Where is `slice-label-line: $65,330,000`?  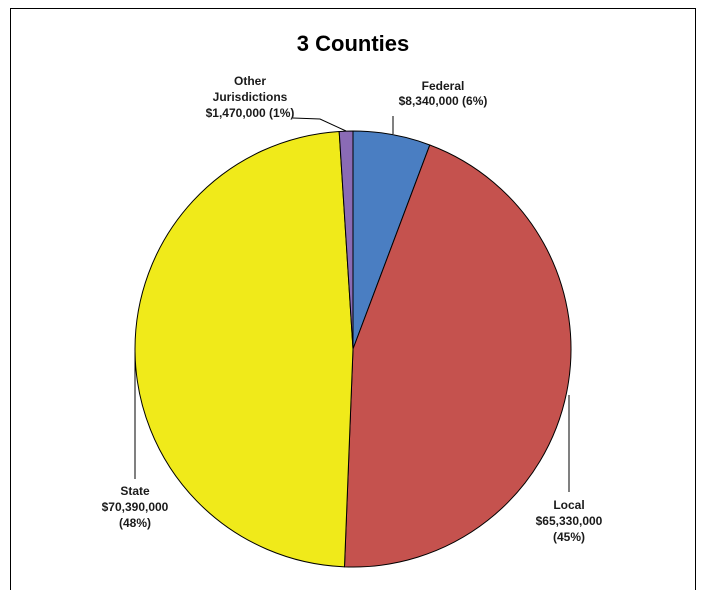 slice-label-line: $65,330,000 is located at coordinates (569, 521).